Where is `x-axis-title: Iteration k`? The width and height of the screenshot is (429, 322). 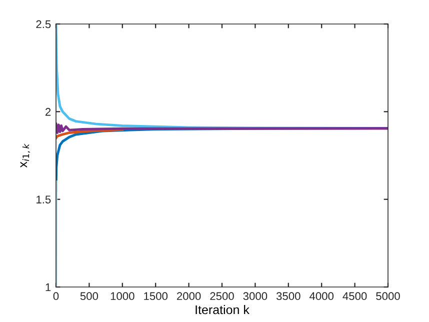 x-axis-title: Iteration k is located at coordinates (223, 309).